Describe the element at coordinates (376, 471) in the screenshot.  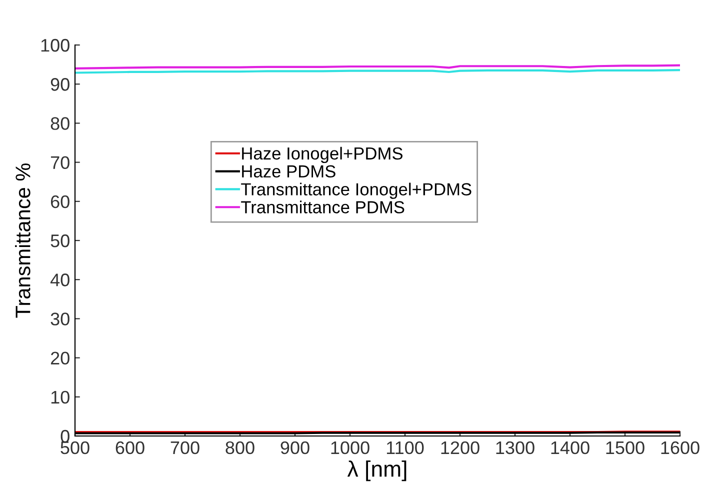
I see `x-axis-title: λ [nm]` at that location.